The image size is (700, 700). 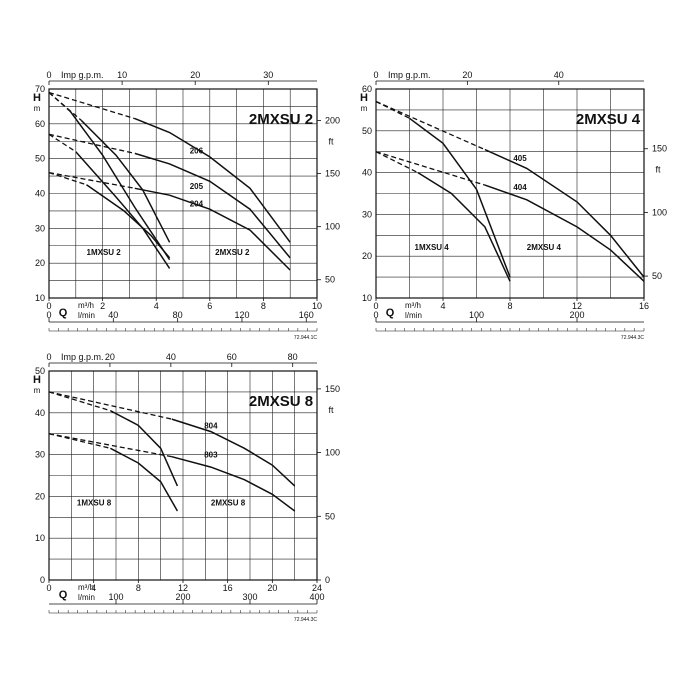 I want to click on top-axis-tick-label: 60, so click(x=232, y=357).